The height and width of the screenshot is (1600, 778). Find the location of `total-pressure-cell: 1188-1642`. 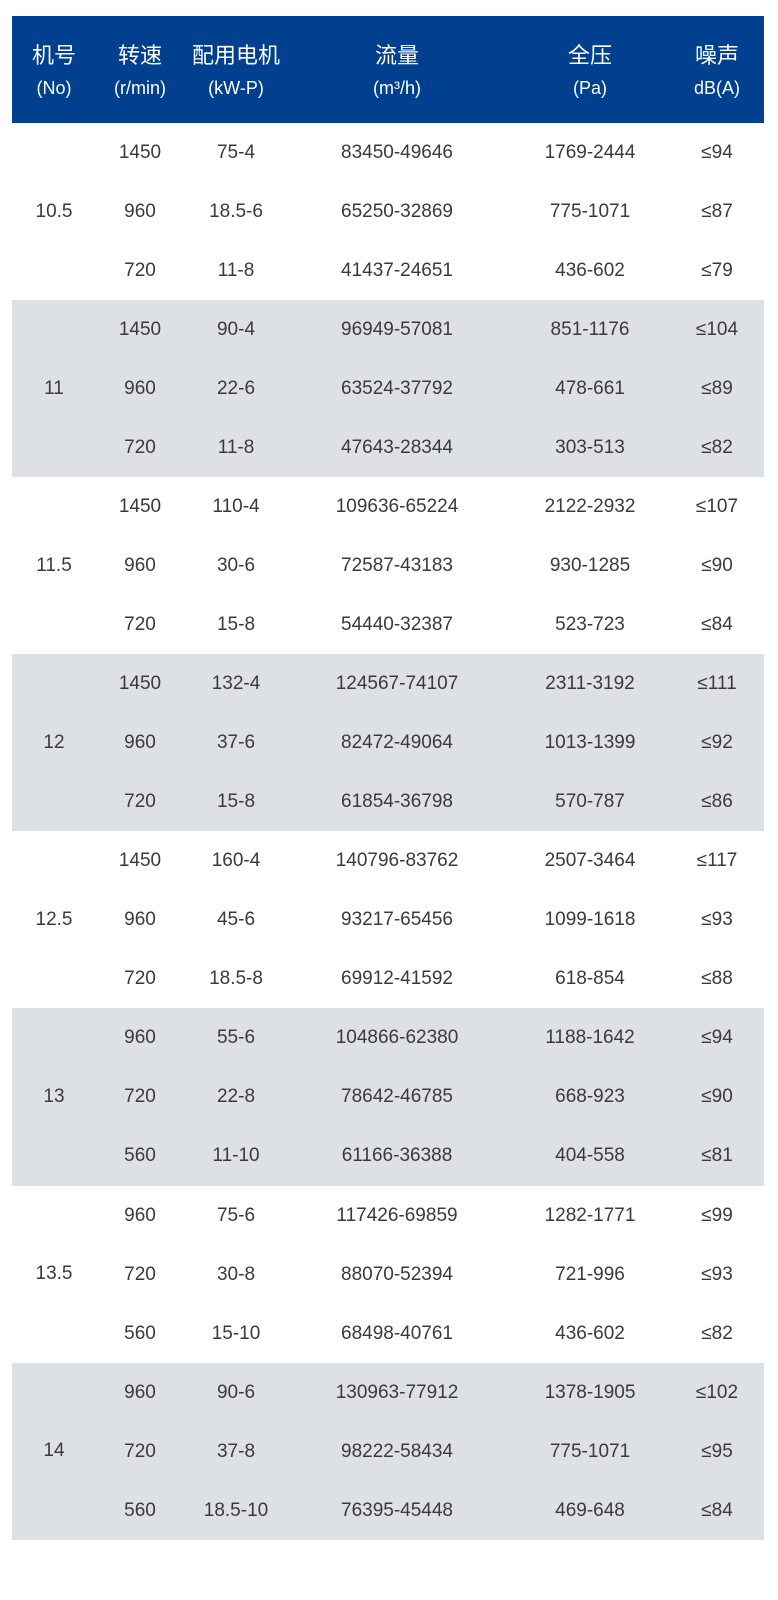

total-pressure-cell: 1188-1642 is located at coordinates (590, 1038).